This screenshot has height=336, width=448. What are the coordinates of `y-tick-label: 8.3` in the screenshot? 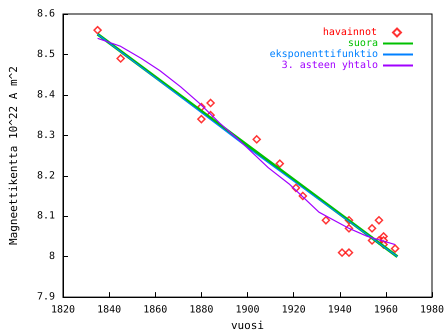 It's located at (45, 135).